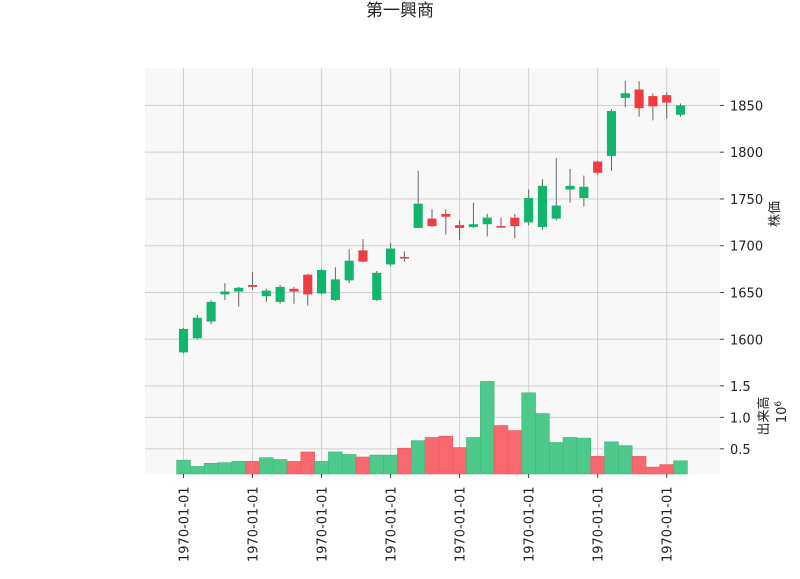  Describe the element at coordinates (746, 340) in the screenshot. I see `price-tick-label: 1600` at that location.